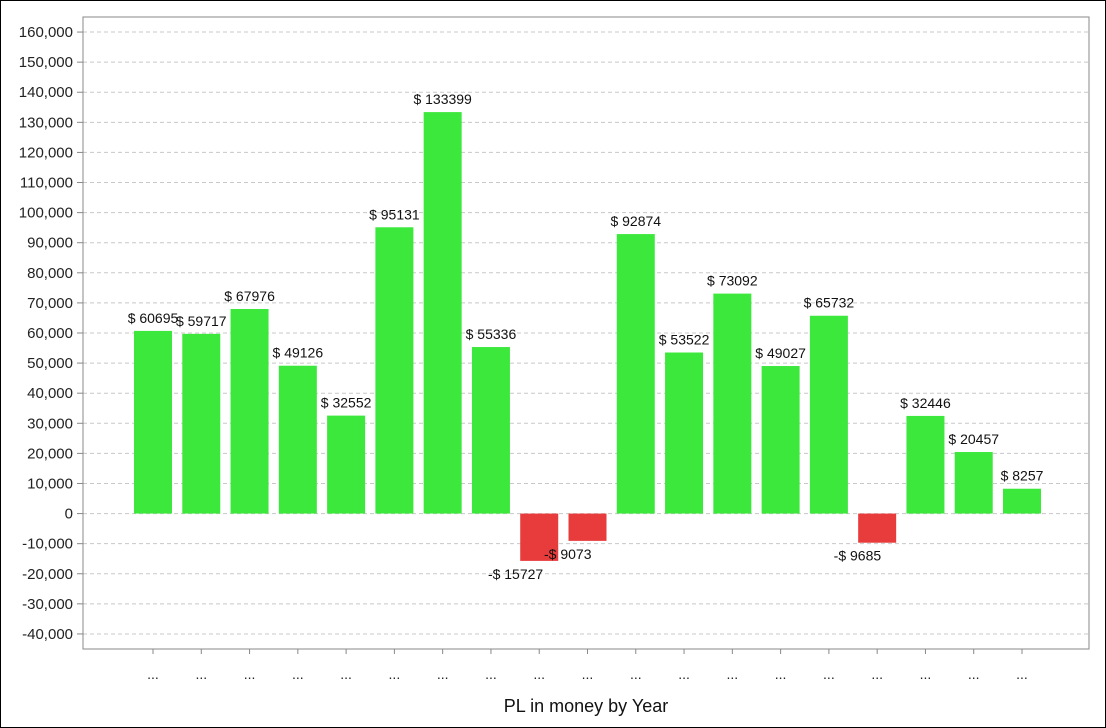 This screenshot has width=1106, height=728. What do you see at coordinates (298, 353) in the screenshot?
I see `bar-value-label: $ 49126` at bounding box center [298, 353].